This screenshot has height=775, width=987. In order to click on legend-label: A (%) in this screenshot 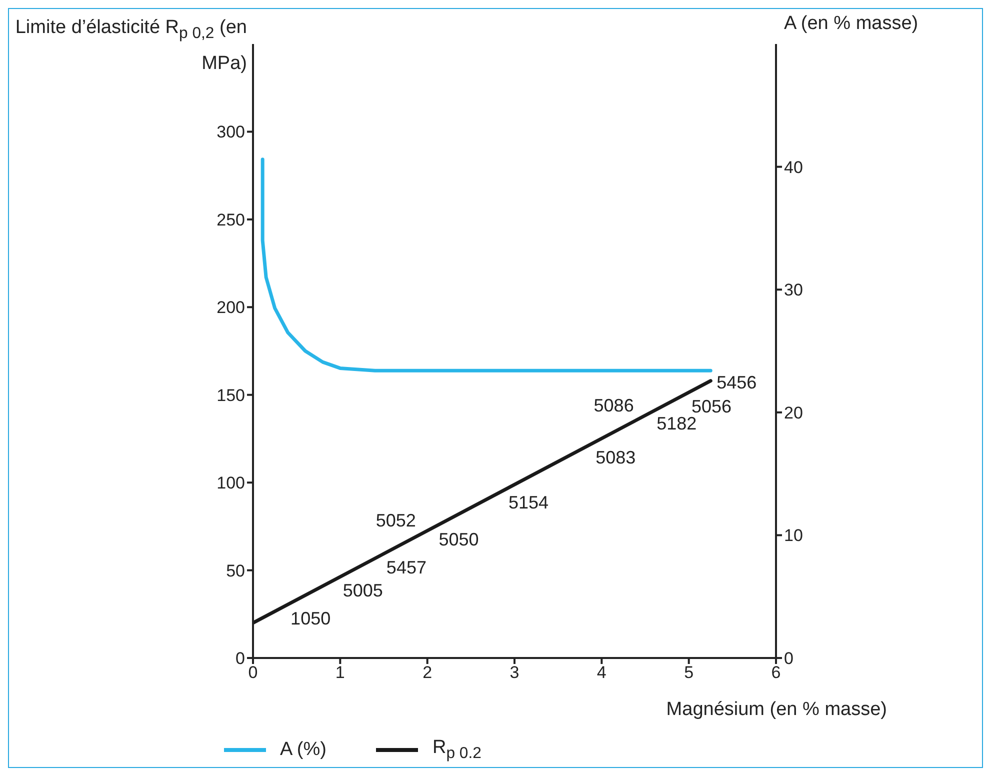, I will do `click(303, 749)`.